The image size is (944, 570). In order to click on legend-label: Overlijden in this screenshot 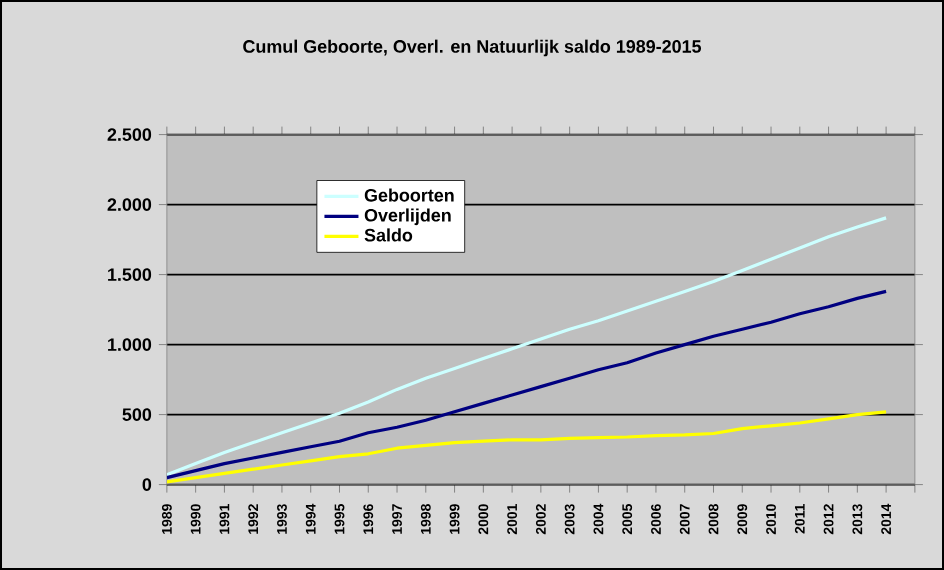, I will do `click(407, 217)`.